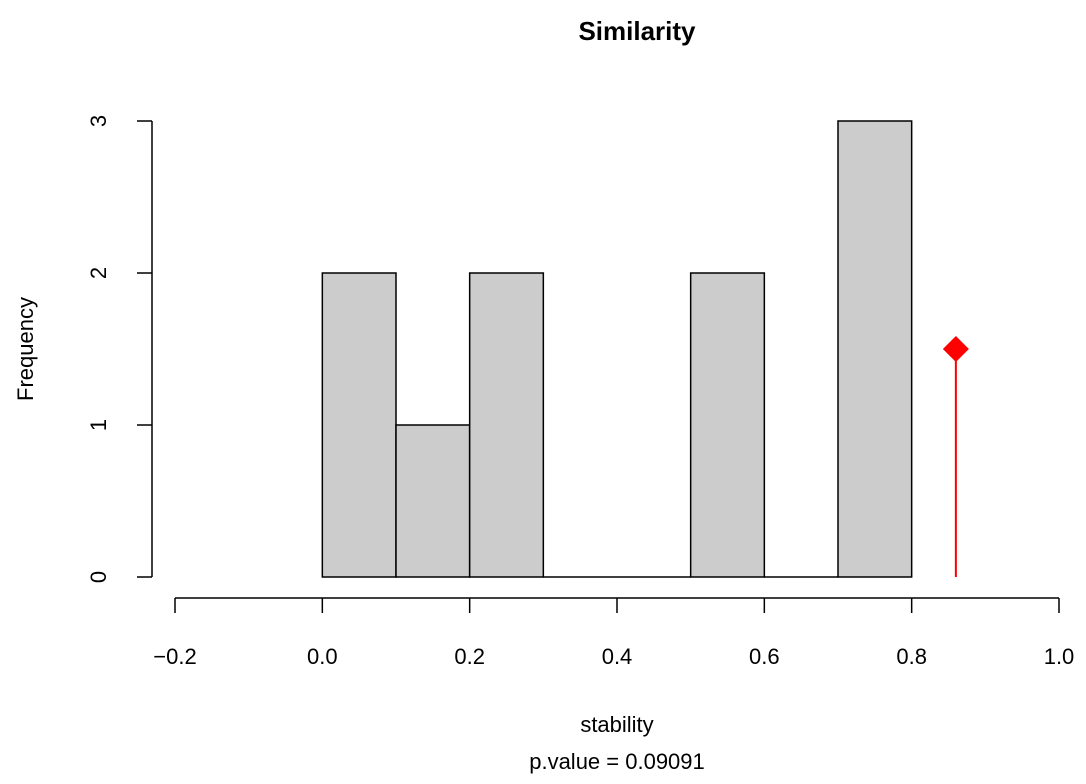 The height and width of the screenshot is (784, 1086). Describe the element at coordinates (764, 656) in the screenshot. I see `x-tick-label: 0.6` at that location.